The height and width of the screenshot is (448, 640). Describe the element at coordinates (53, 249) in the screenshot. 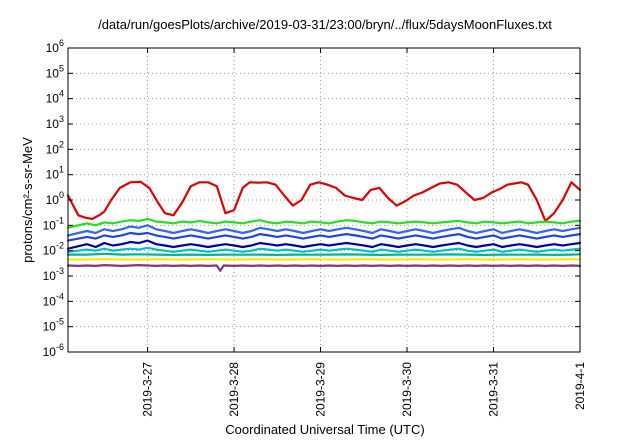

I see `y-tick-label: 10⁻²` at that location.